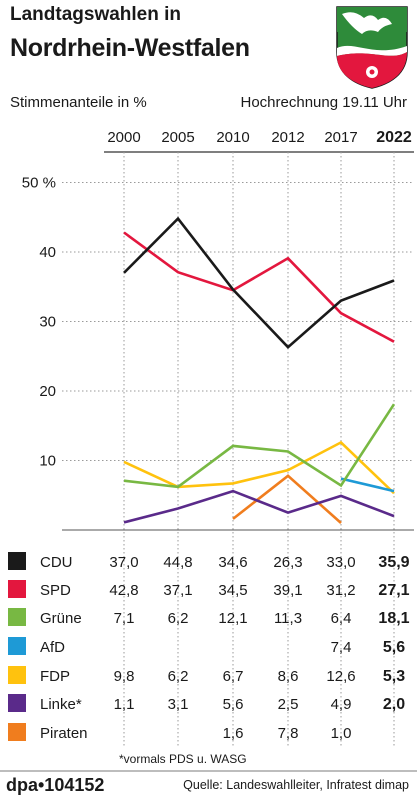 This screenshot has width=417, height=800. I want to click on data-label: 7,1, so click(124, 618).